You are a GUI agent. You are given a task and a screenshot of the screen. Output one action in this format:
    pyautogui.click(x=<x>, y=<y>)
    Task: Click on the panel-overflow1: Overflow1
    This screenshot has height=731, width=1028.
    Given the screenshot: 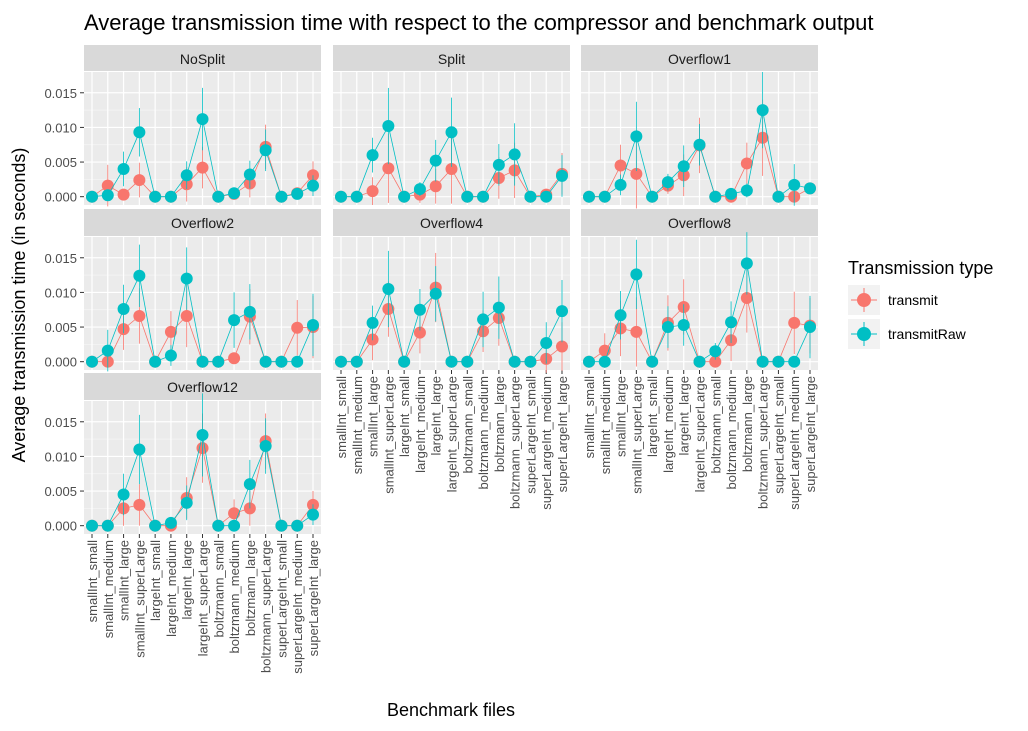 What is the action you would take?
    pyautogui.click(x=699, y=127)
    